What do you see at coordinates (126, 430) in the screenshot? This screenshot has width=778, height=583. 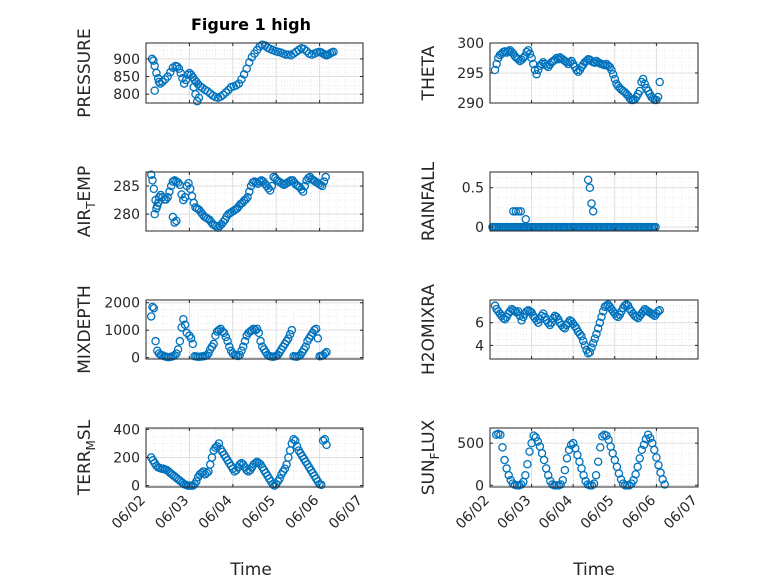 I see `y-tick-label: 400` at bounding box center [126, 430].